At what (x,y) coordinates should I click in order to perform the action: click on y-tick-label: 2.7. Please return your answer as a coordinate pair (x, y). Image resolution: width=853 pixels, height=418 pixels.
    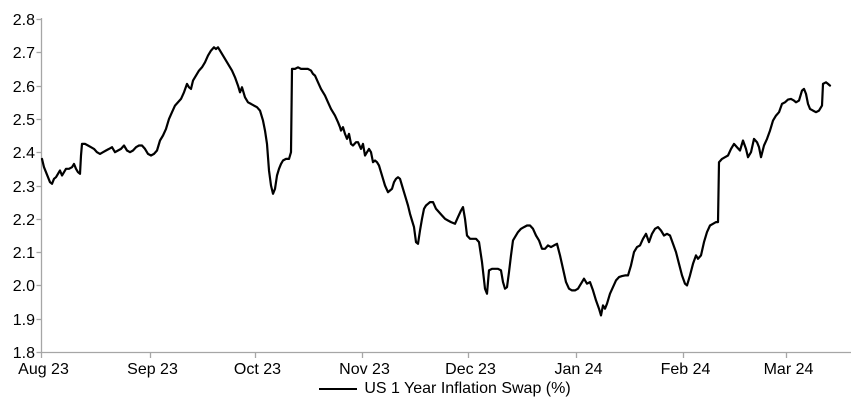
    Looking at the image, I should click on (24, 53).